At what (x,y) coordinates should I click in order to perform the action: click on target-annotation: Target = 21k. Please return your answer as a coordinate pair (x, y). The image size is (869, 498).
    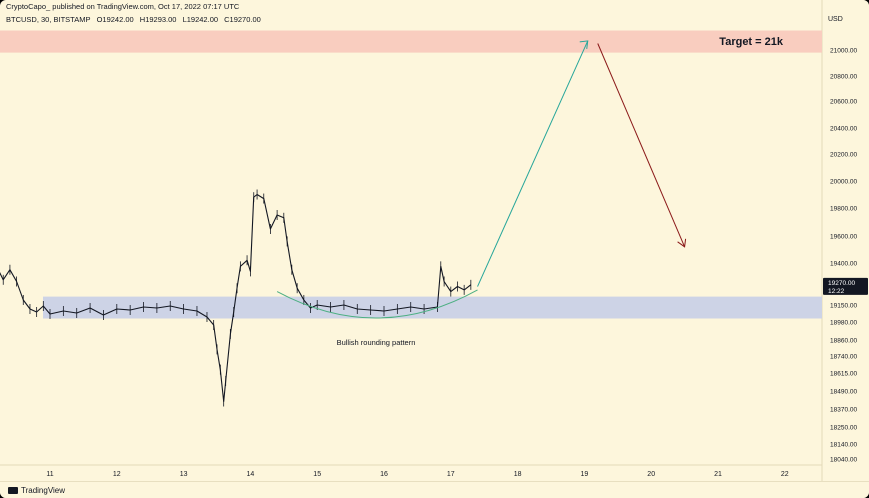
    Looking at the image, I should click on (751, 42).